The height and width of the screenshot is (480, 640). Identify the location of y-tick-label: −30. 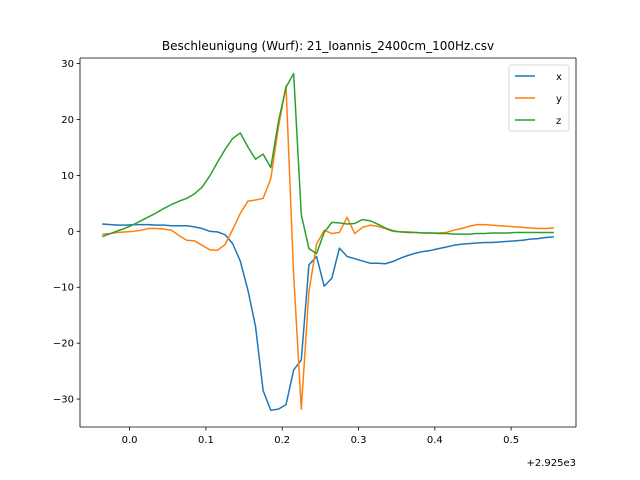
(63, 400).